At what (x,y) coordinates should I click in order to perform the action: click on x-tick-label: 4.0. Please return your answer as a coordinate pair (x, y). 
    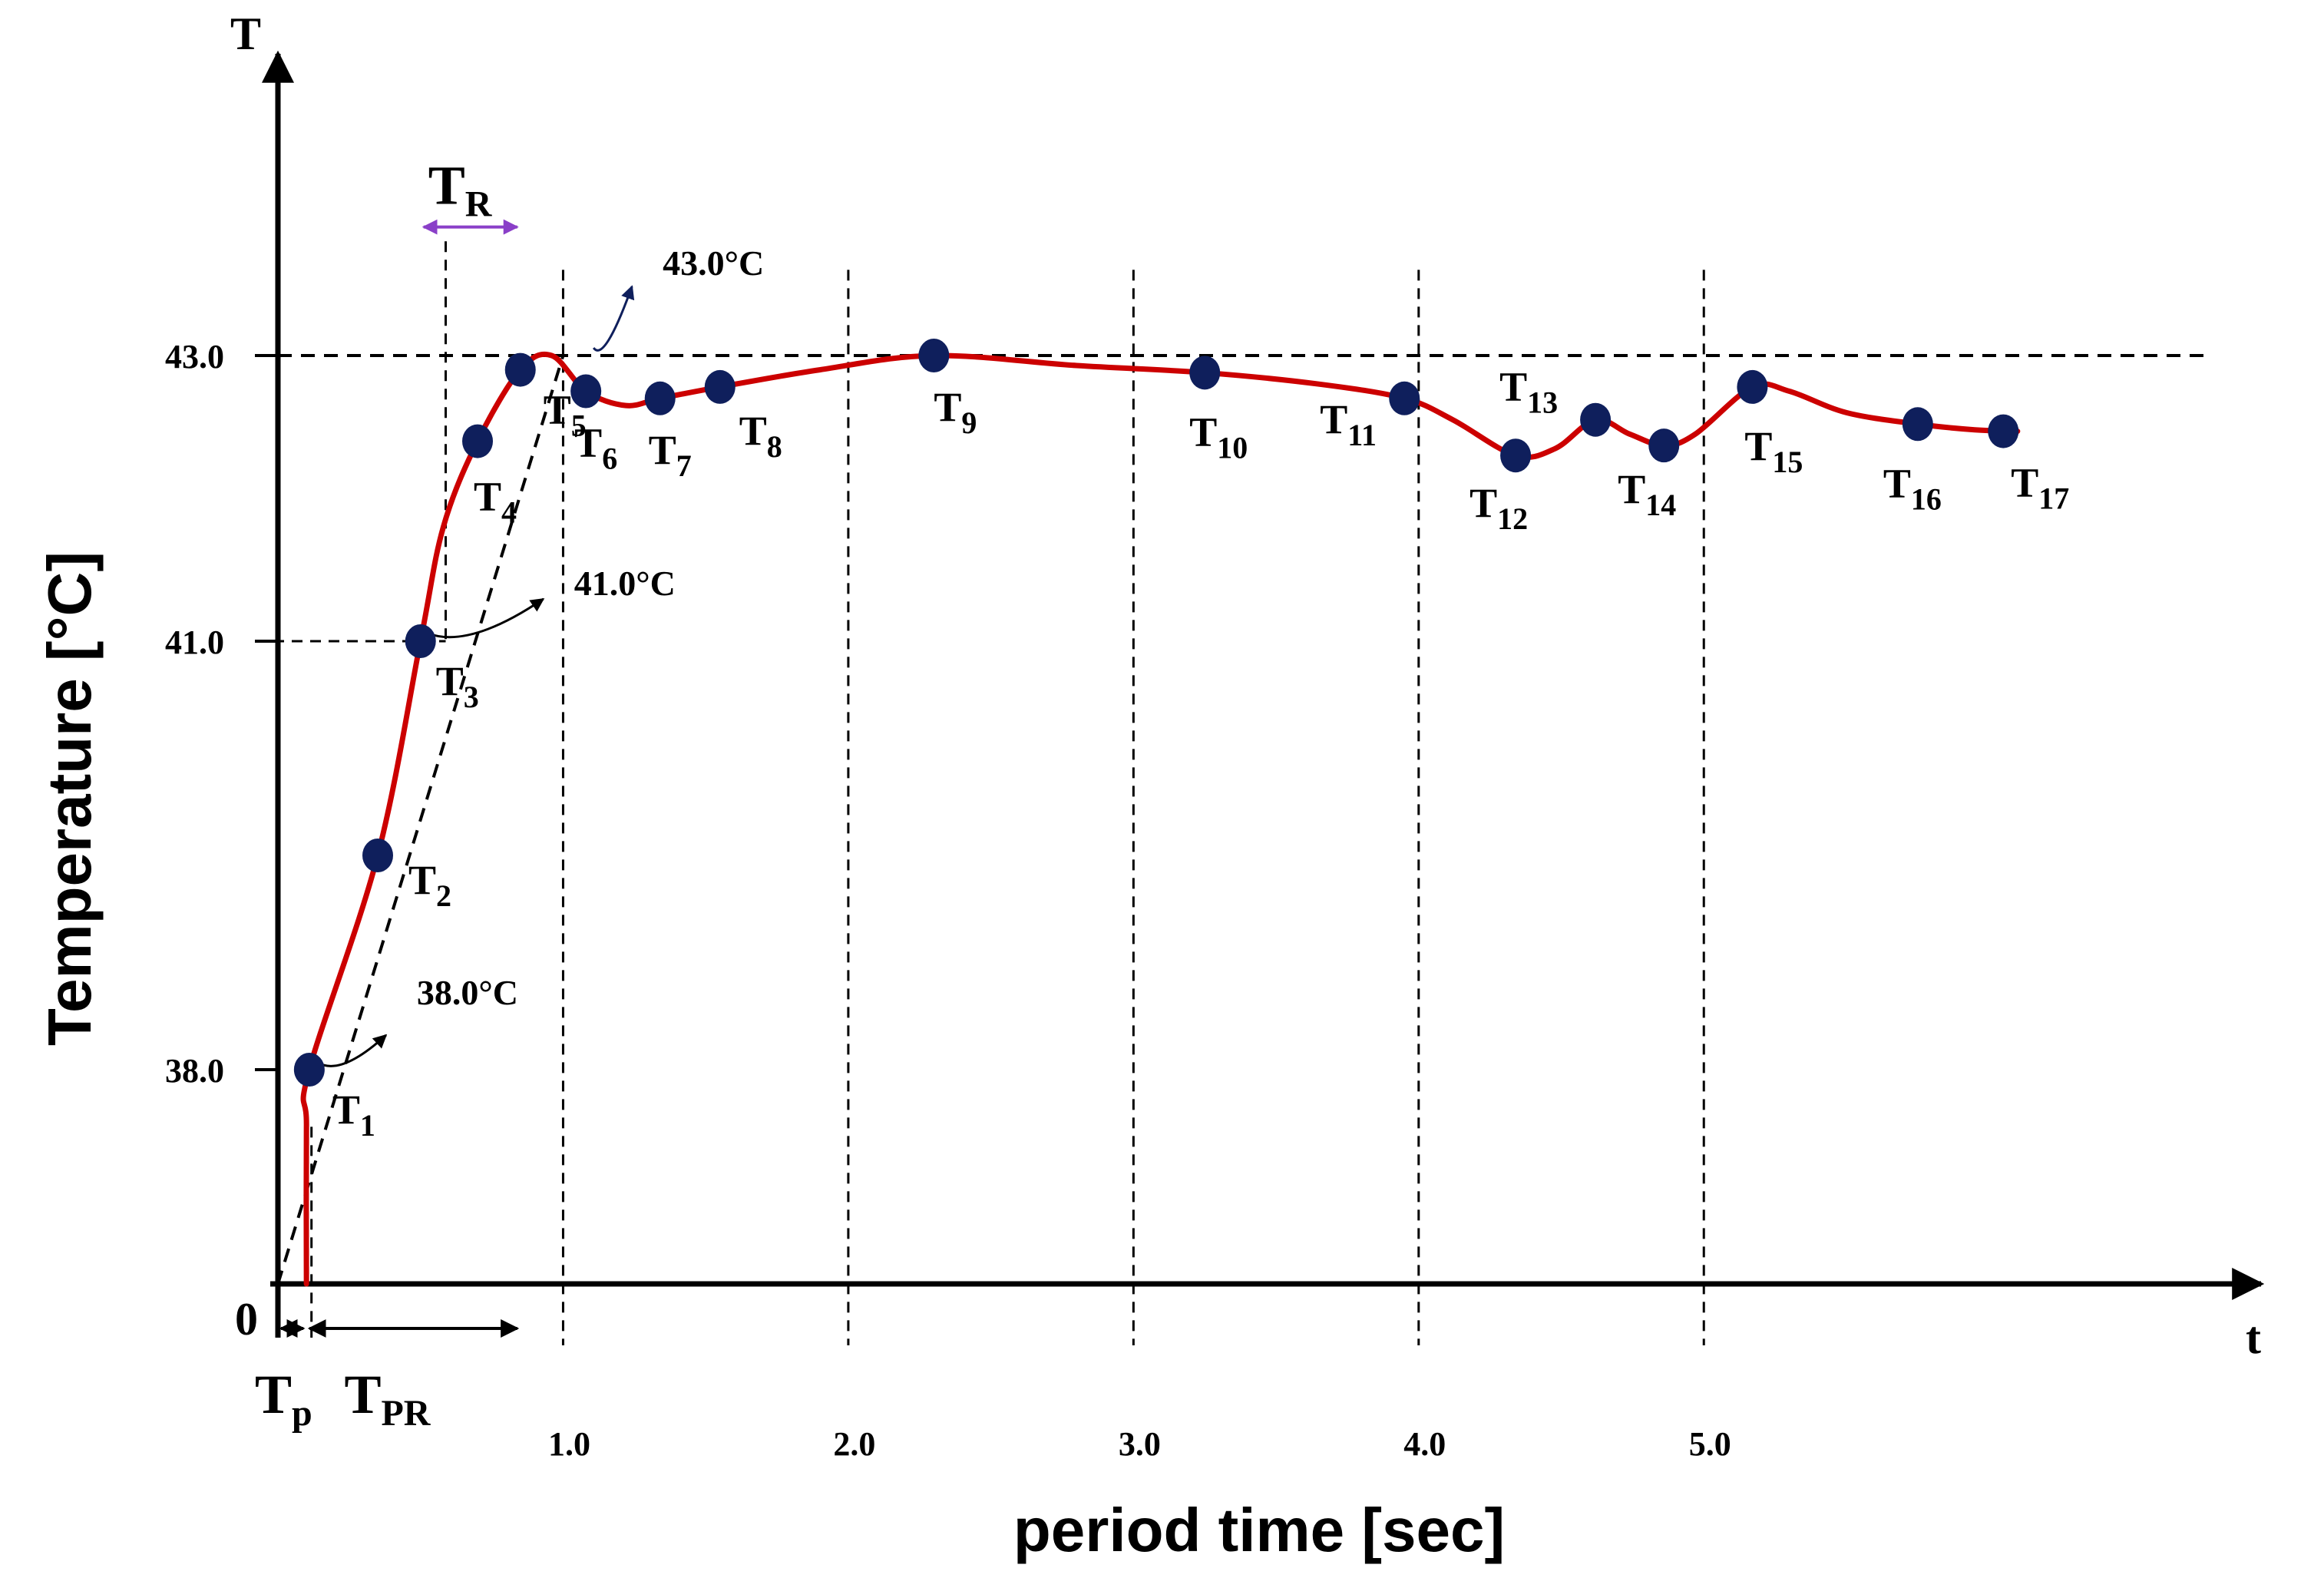
    Looking at the image, I should click on (1424, 1444).